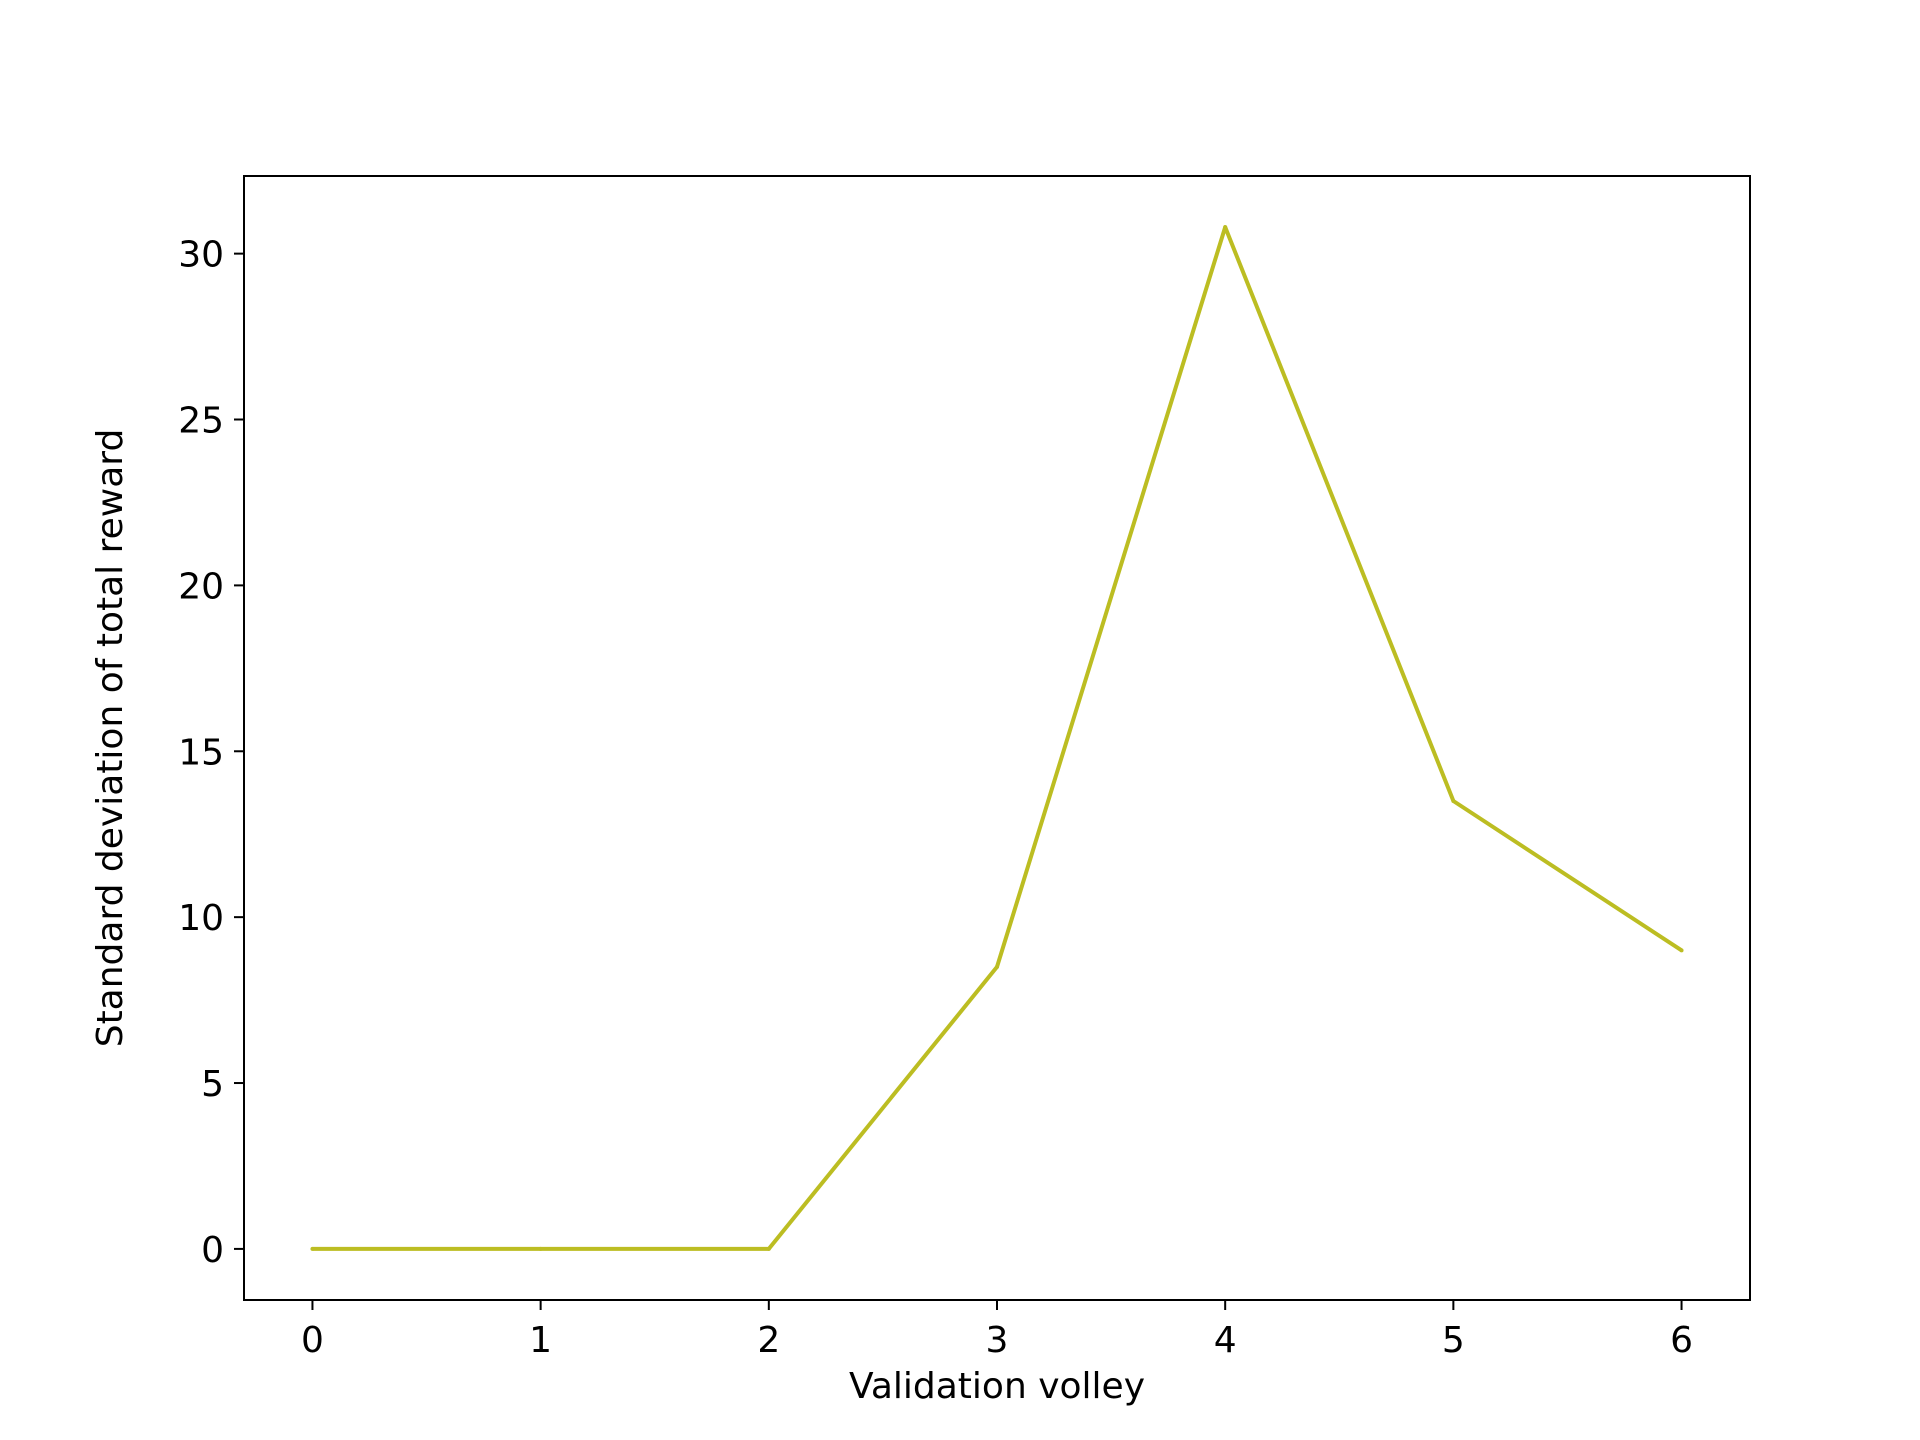 The image size is (1920, 1440). What do you see at coordinates (1681, 1340) in the screenshot?
I see `x-tick-label: 6` at bounding box center [1681, 1340].